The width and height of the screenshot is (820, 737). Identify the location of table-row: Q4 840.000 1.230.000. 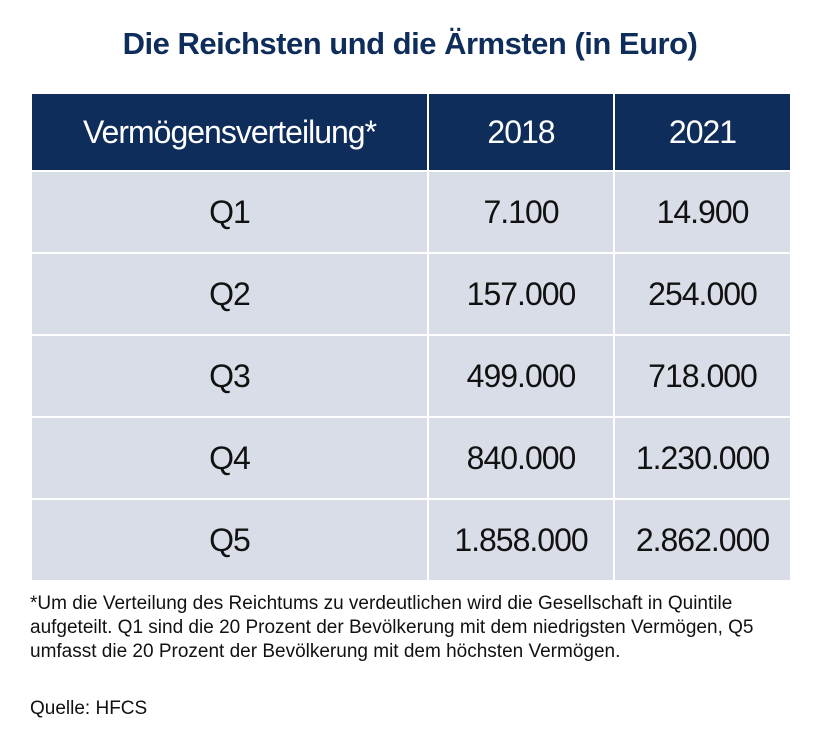
(411, 458).